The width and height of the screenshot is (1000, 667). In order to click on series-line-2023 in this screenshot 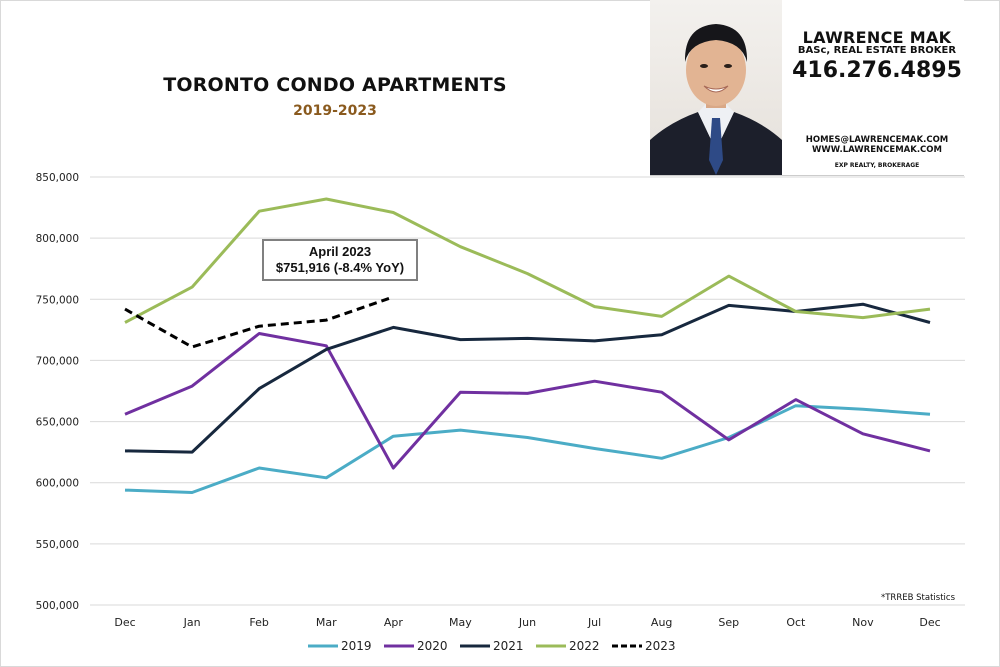, I will do `click(259, 322)`.